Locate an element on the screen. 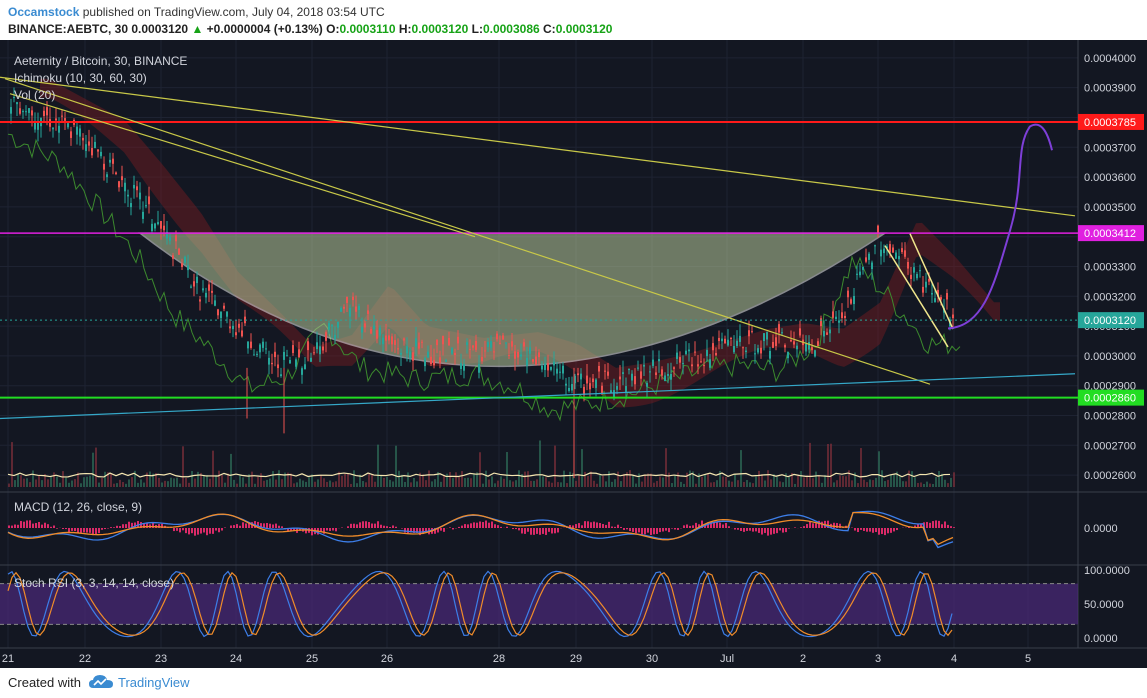 This screenshot has width=1147, height=698. ichimoku-legend: Ichimoku (10, 30, 60, 30) is located at coordinates (80, 78).